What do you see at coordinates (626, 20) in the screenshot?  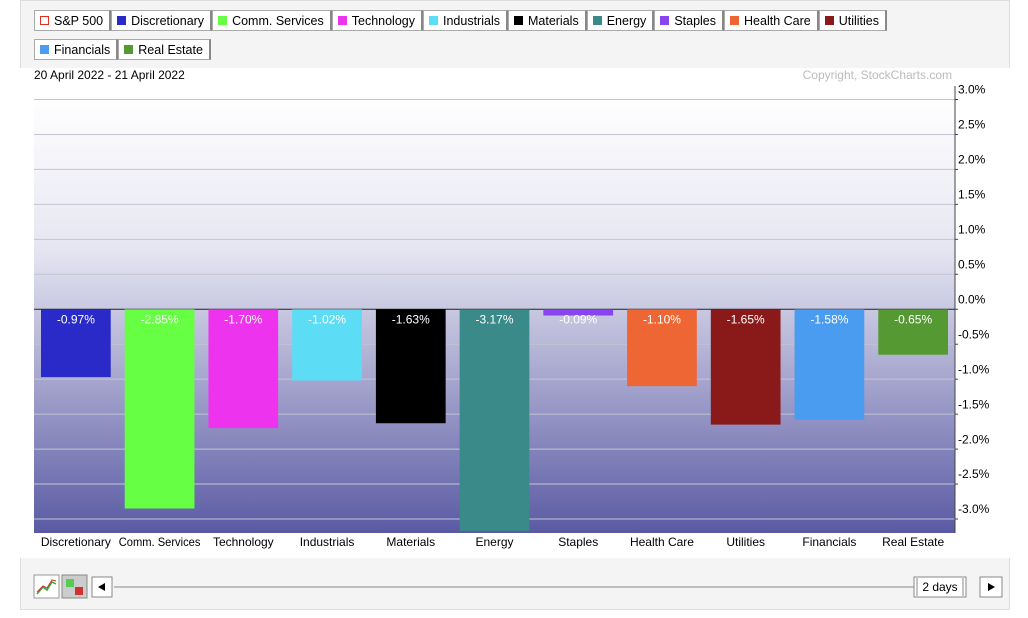 I see `legend-label: Energy` at bounding box center [626, 20].